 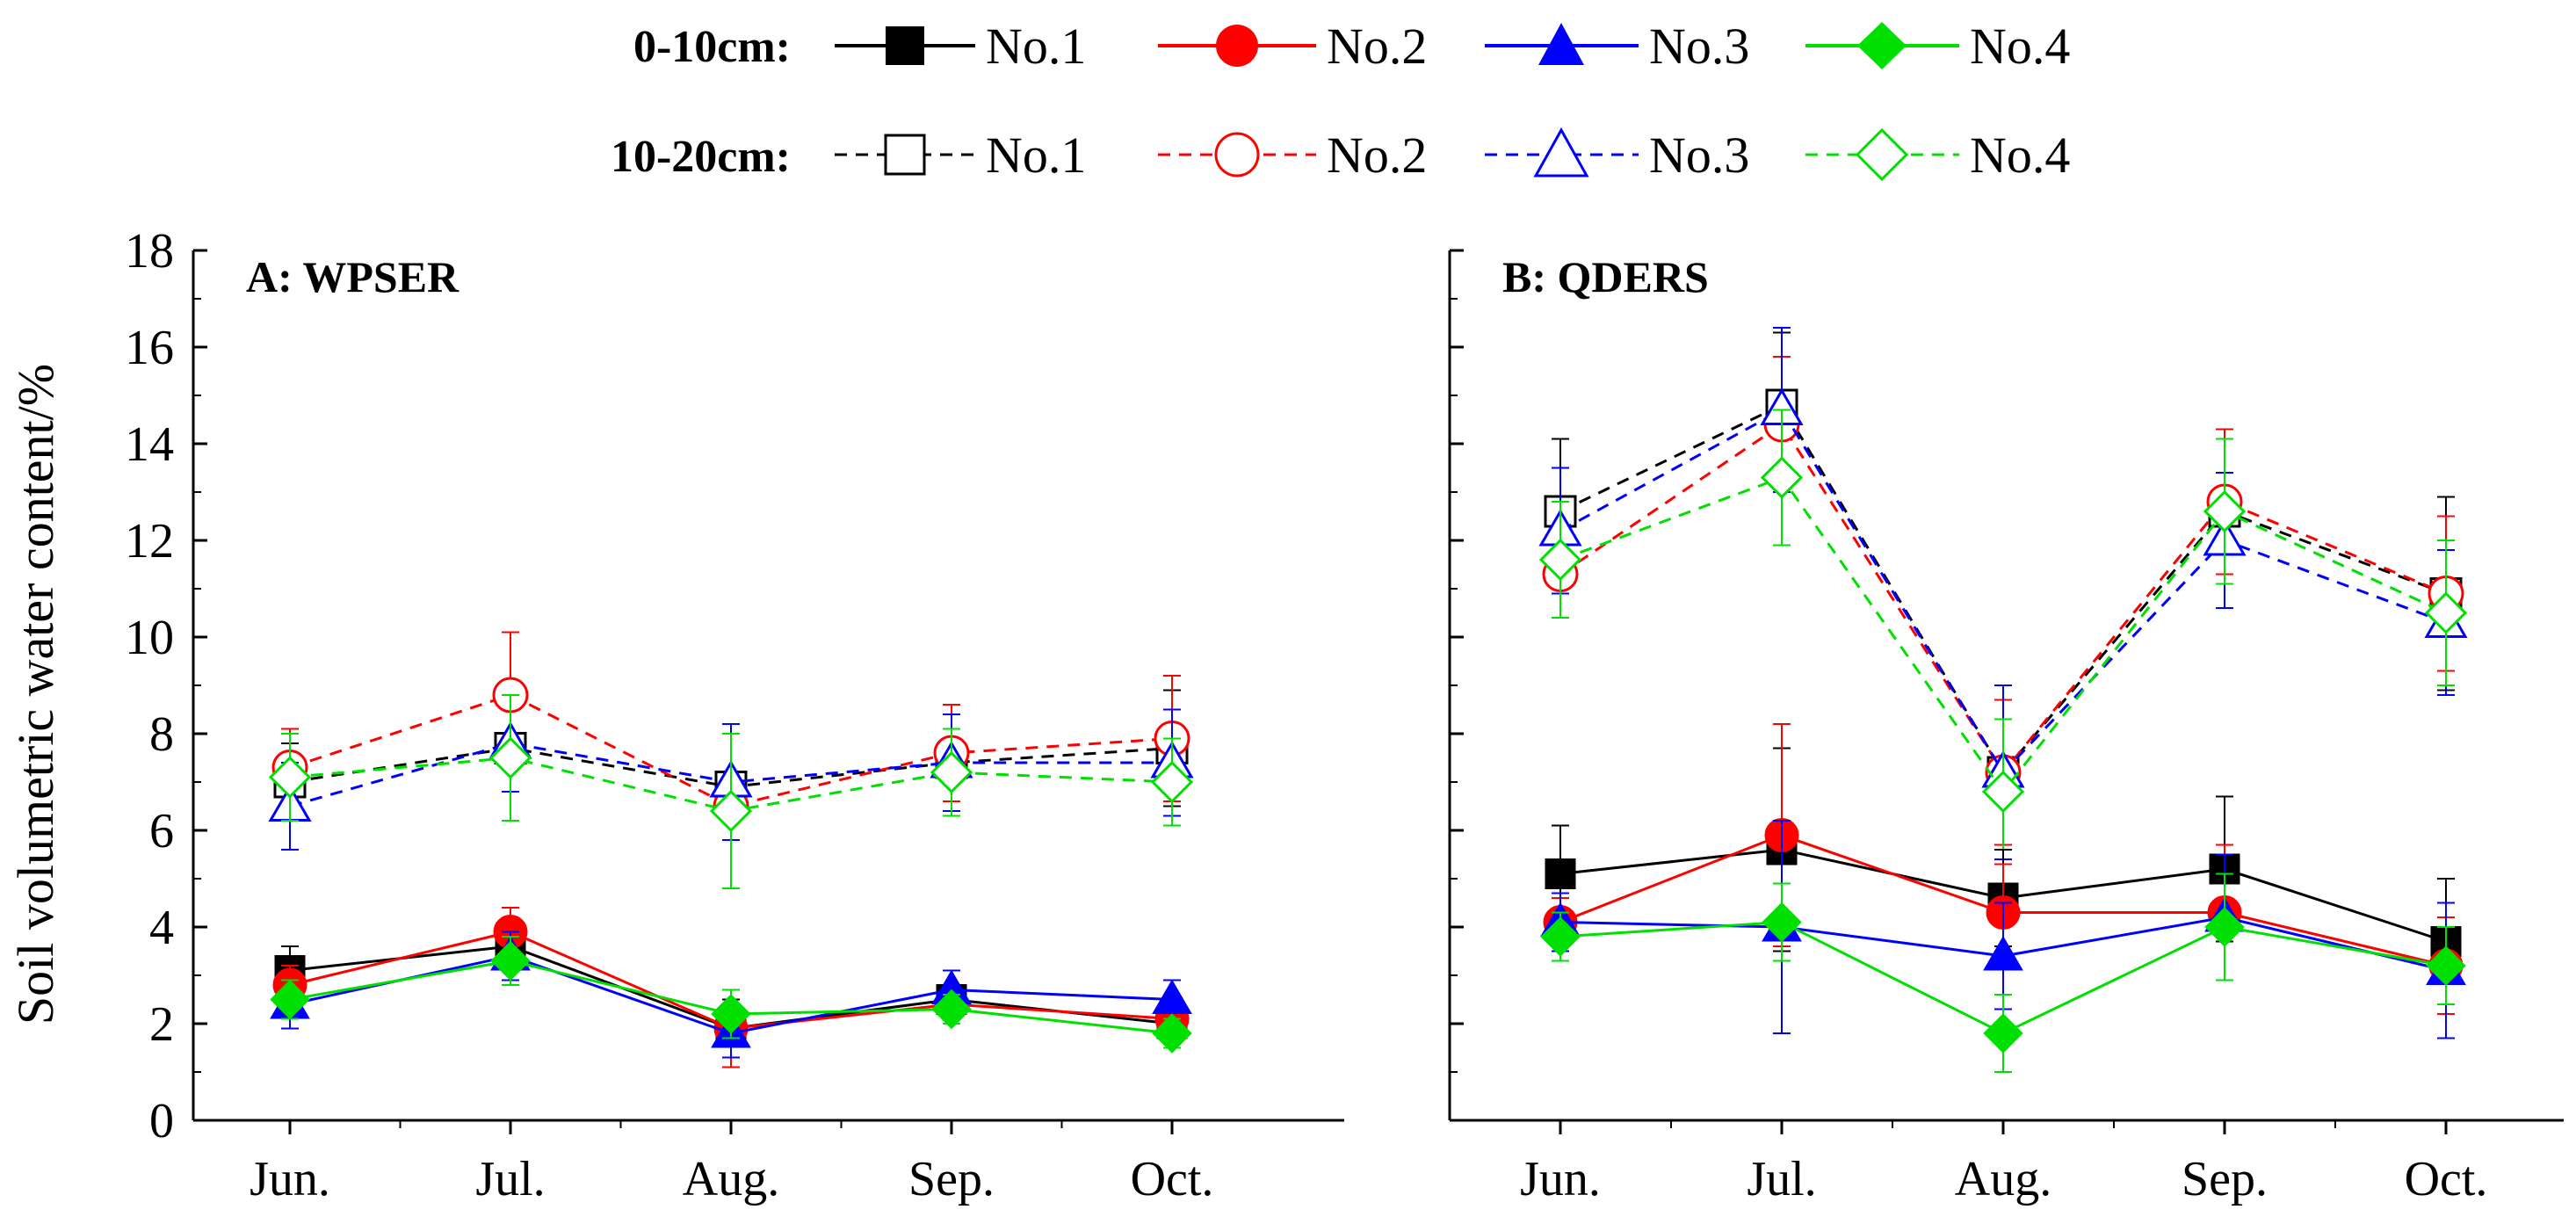 I want to click on legend-item-0-10-no2: No.2, so click(x=1292, y=46).